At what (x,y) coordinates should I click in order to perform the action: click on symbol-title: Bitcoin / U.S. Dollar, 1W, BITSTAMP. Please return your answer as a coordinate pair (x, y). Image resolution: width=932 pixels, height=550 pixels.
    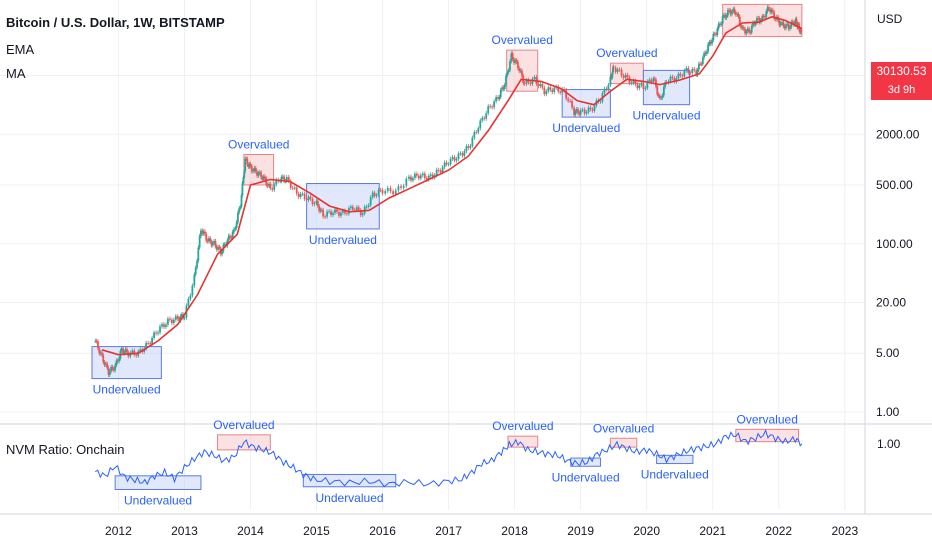
    Looking at the image, I should click on (115, 22).